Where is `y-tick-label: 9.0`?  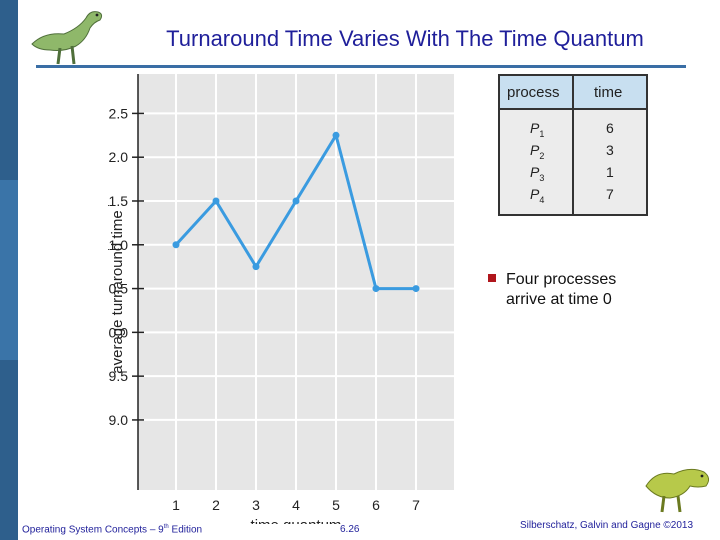
y-tick-label: 9.0 is located at coordinates (119, 420).